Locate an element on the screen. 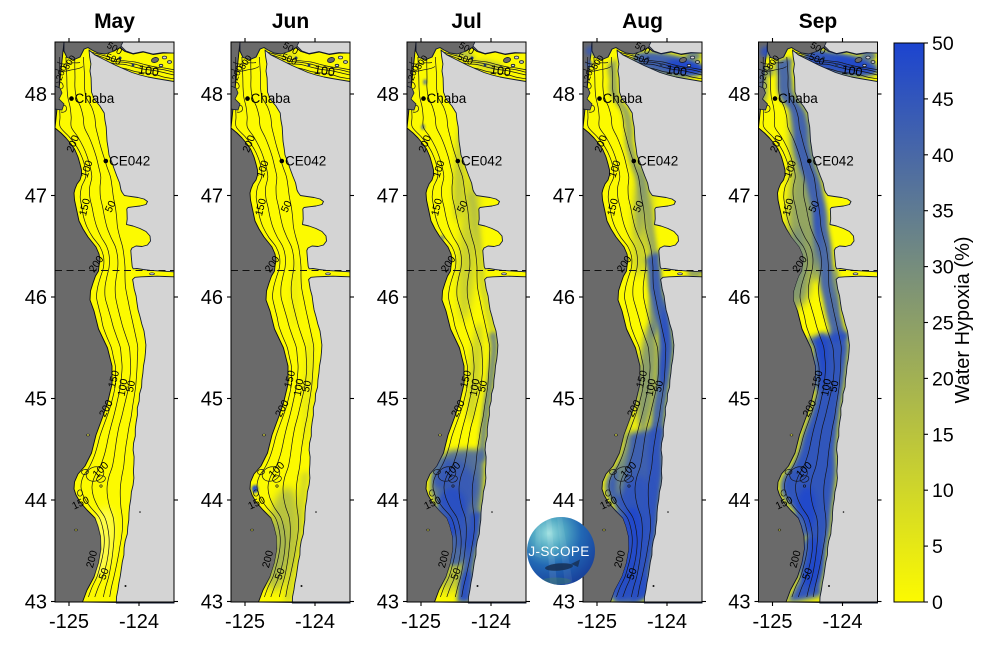 This screenshot has width=1000, height=655. svg-text: 40 is located at coordinates (943, 156).